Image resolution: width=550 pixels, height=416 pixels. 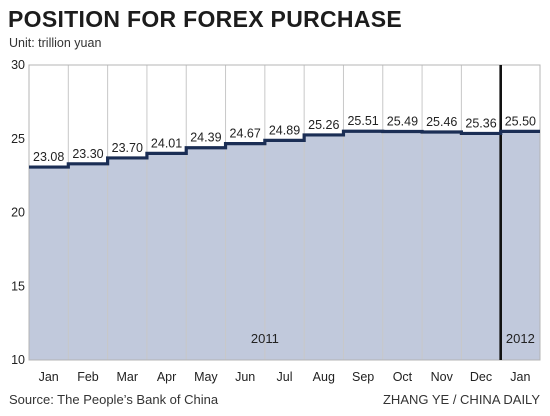 I want to click on data-label: 24.01, so click(x=166, y=143).